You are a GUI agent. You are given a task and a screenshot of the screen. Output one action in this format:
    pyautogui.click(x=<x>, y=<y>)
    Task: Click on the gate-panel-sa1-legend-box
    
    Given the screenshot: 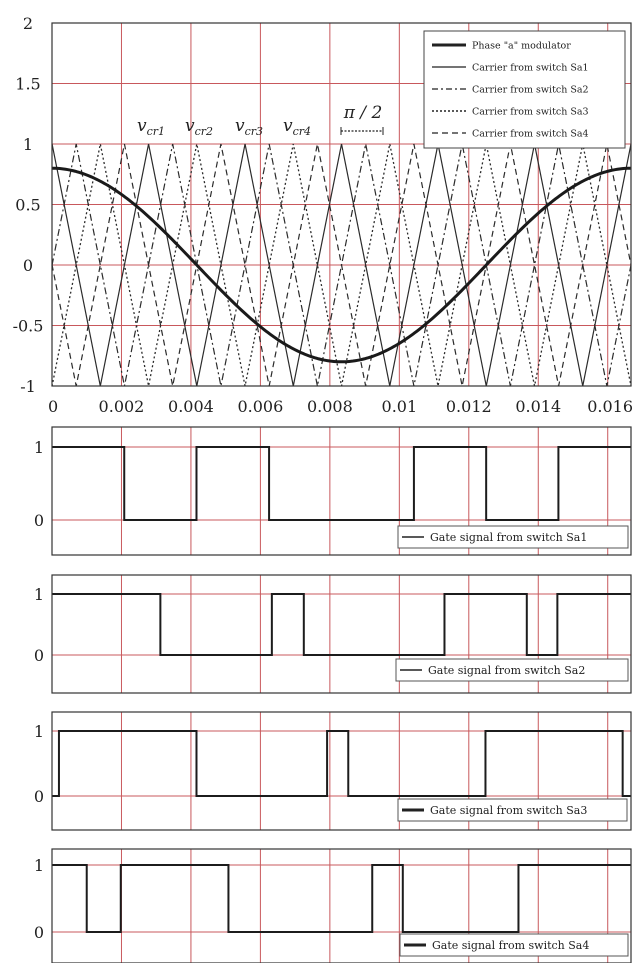 What is the action you would take?
    pyautogui.click(x=513, y=537)
    